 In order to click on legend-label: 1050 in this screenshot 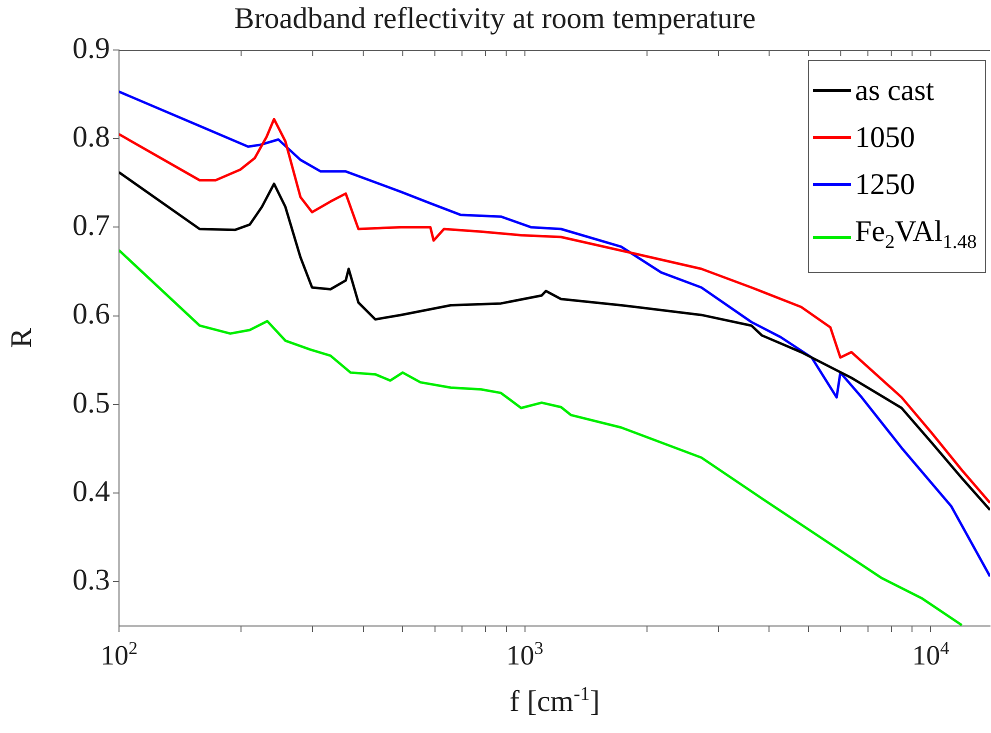, I will do `click(885, 138)`.